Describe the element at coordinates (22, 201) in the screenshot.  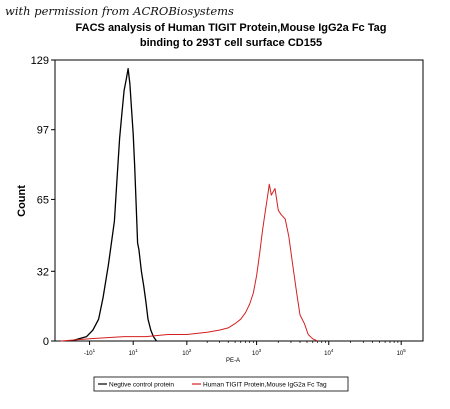
I see `y-axis-label: Count` at that location.